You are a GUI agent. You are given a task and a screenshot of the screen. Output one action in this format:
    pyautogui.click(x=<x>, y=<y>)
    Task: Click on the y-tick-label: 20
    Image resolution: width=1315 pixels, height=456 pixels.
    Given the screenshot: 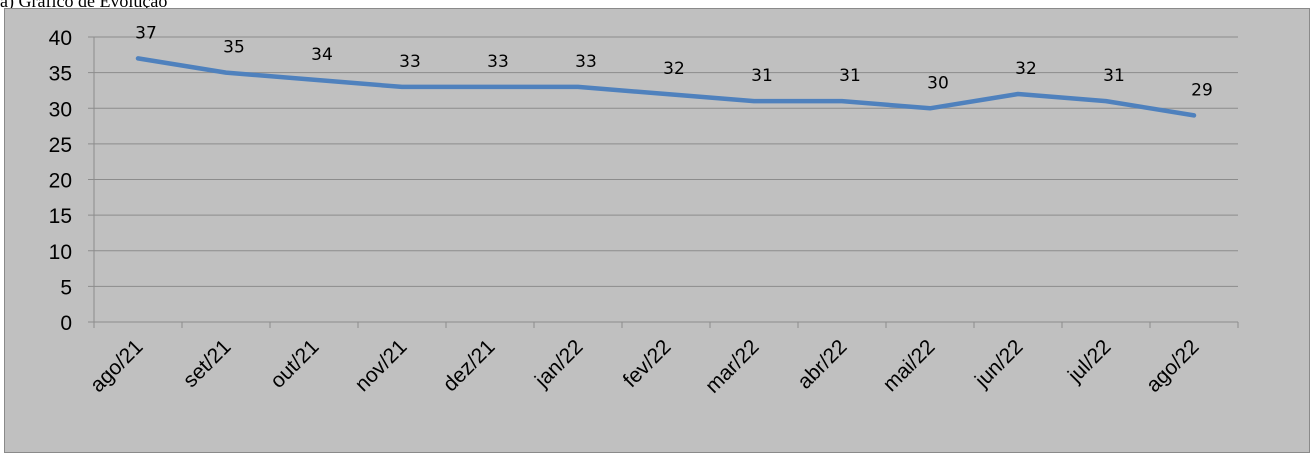 What is the action you would take?
    pyautogui.click(x=60, y=181)
    